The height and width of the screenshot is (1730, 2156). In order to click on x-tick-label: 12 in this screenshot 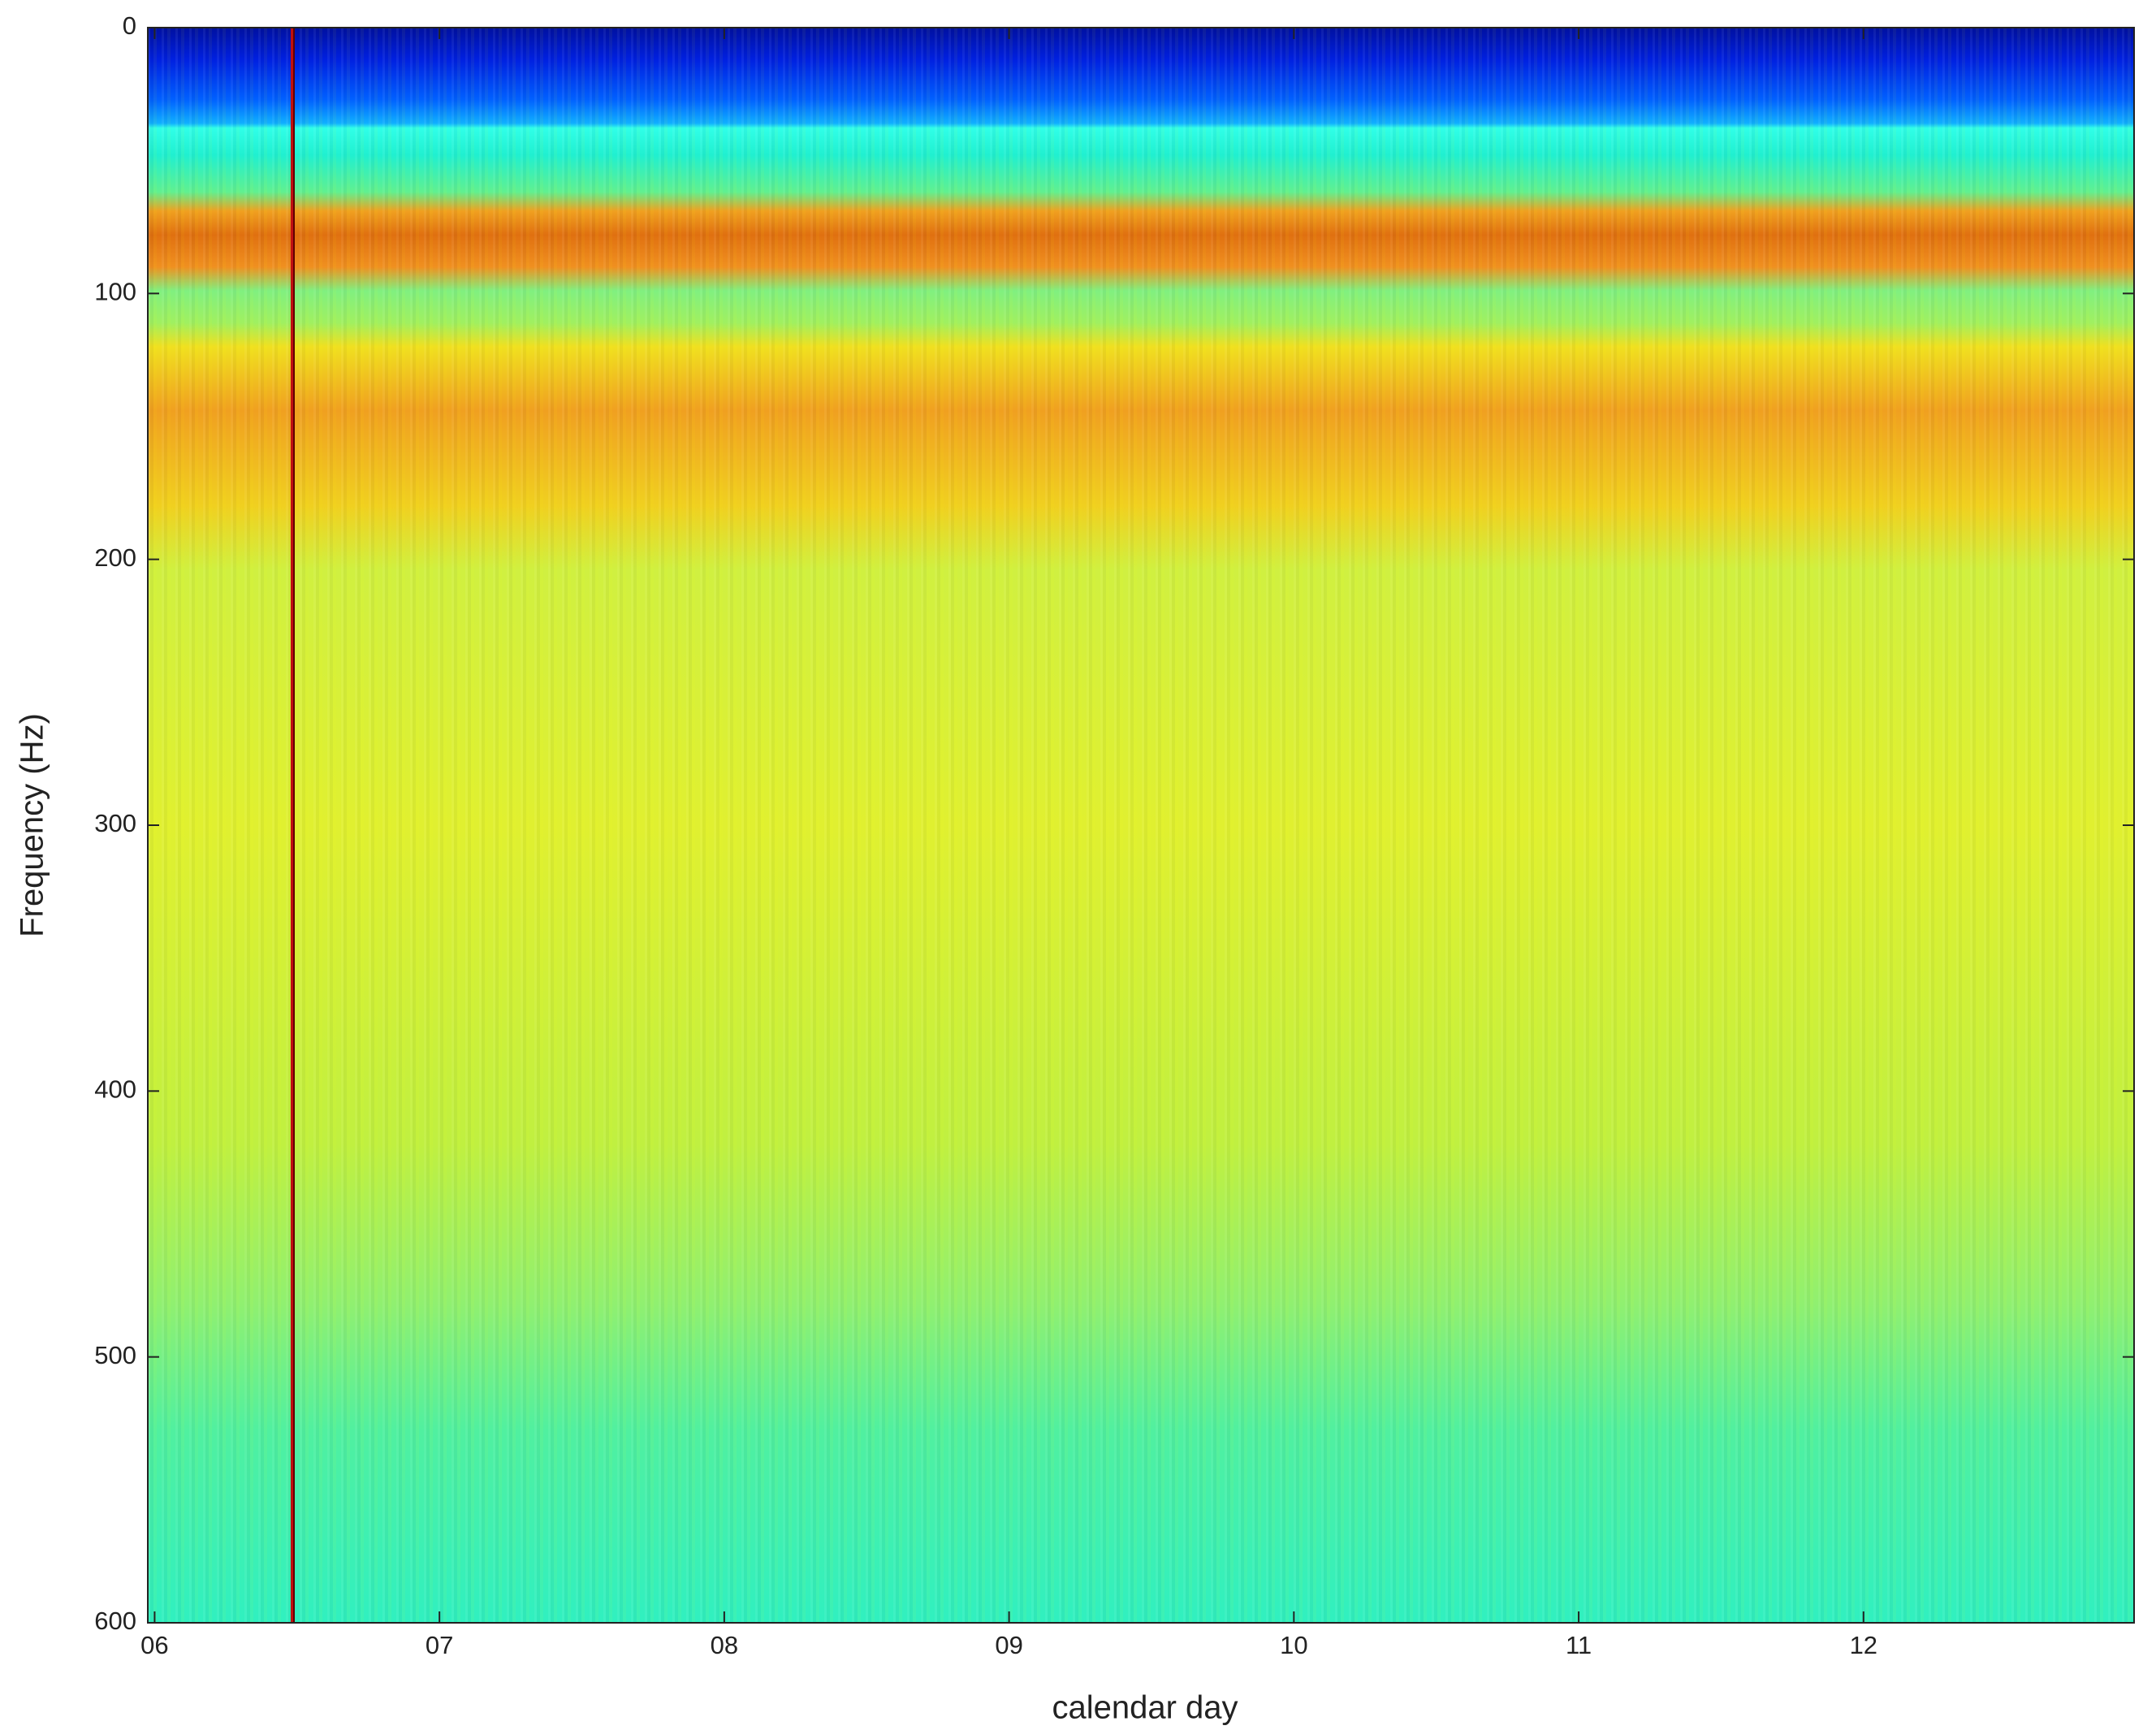, I will do `click(1863, 1645)`.